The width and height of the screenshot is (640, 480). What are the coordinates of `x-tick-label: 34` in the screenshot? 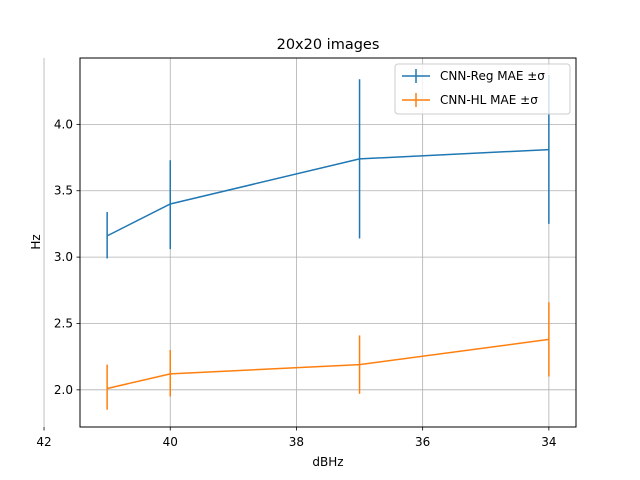 It's located at (548, 442).